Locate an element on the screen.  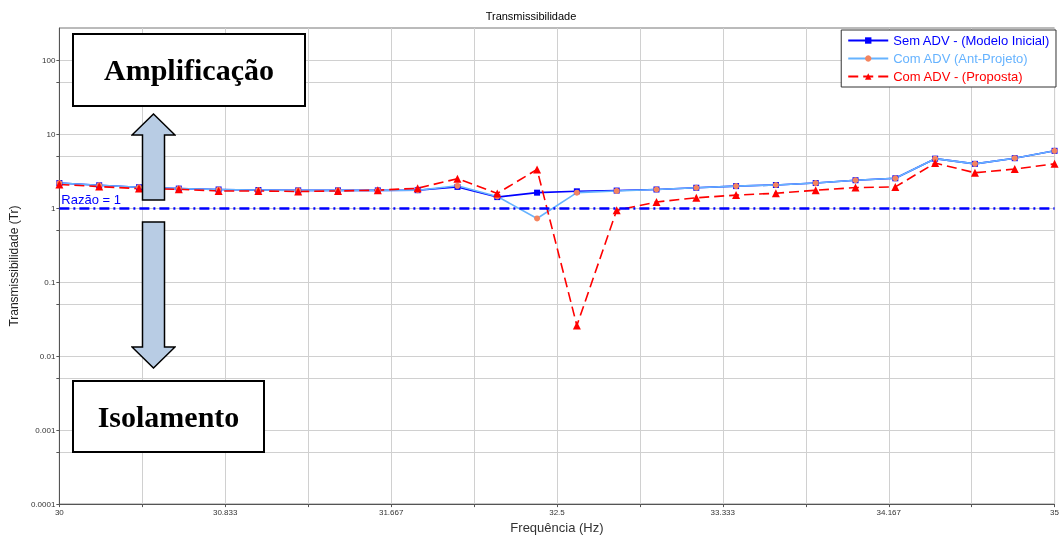
y-tick-label: 0.01 is located at coordinates (47, 356).